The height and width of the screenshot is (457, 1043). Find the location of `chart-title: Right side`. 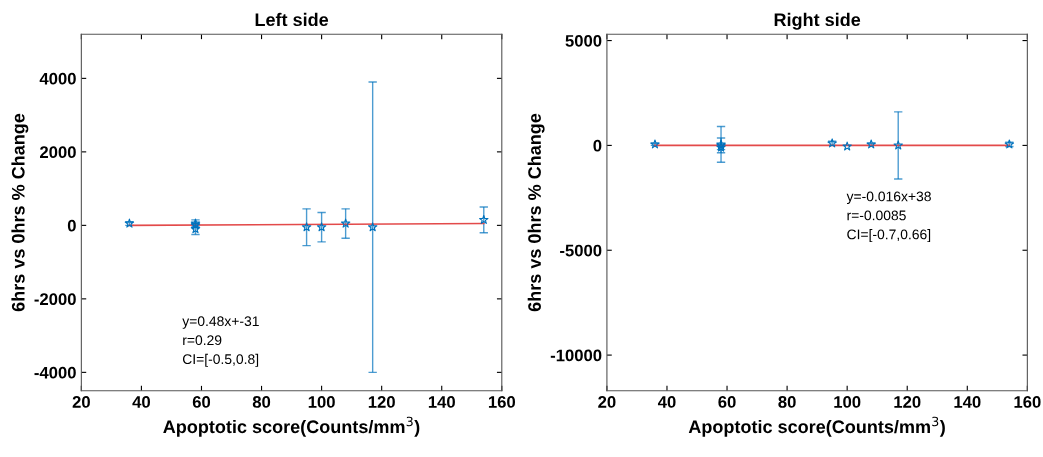

chart-title: Right side is located at coordinates (817, 21).